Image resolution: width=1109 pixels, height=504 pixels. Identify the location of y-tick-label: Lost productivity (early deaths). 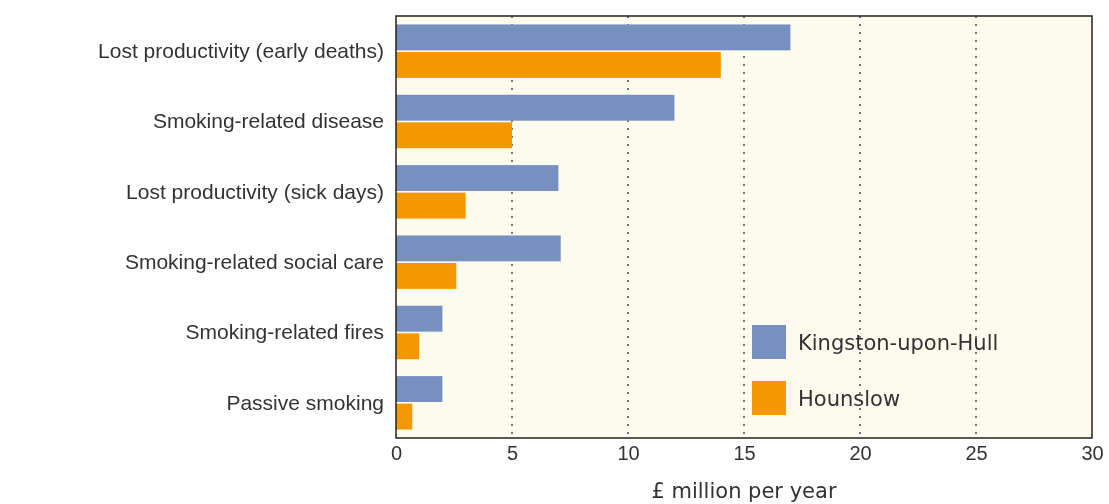
(241, 50).